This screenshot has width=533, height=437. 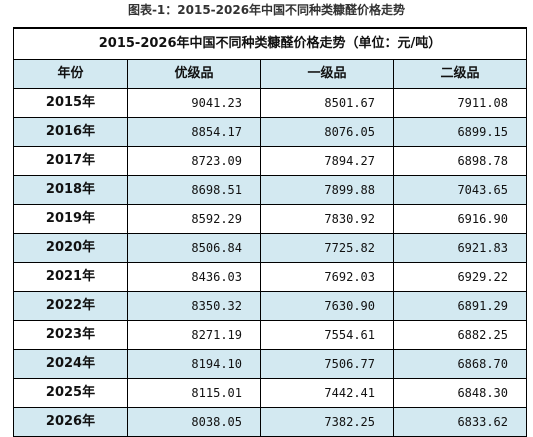 I want to click on premium-price-cell: 8271.19, so click(x=194, y=335).